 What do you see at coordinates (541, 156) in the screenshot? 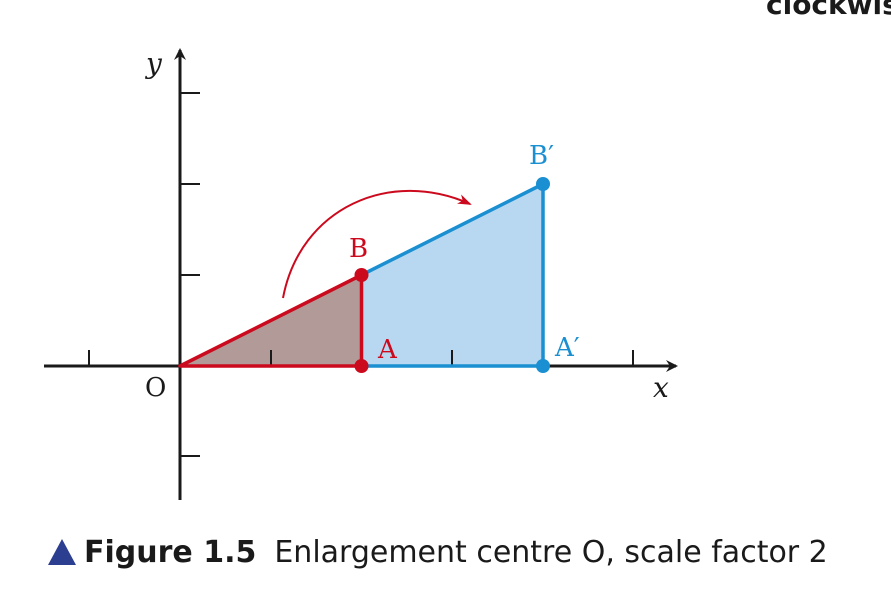
I see `point-b-prime-label: B′` at bounding box center [541, 156].